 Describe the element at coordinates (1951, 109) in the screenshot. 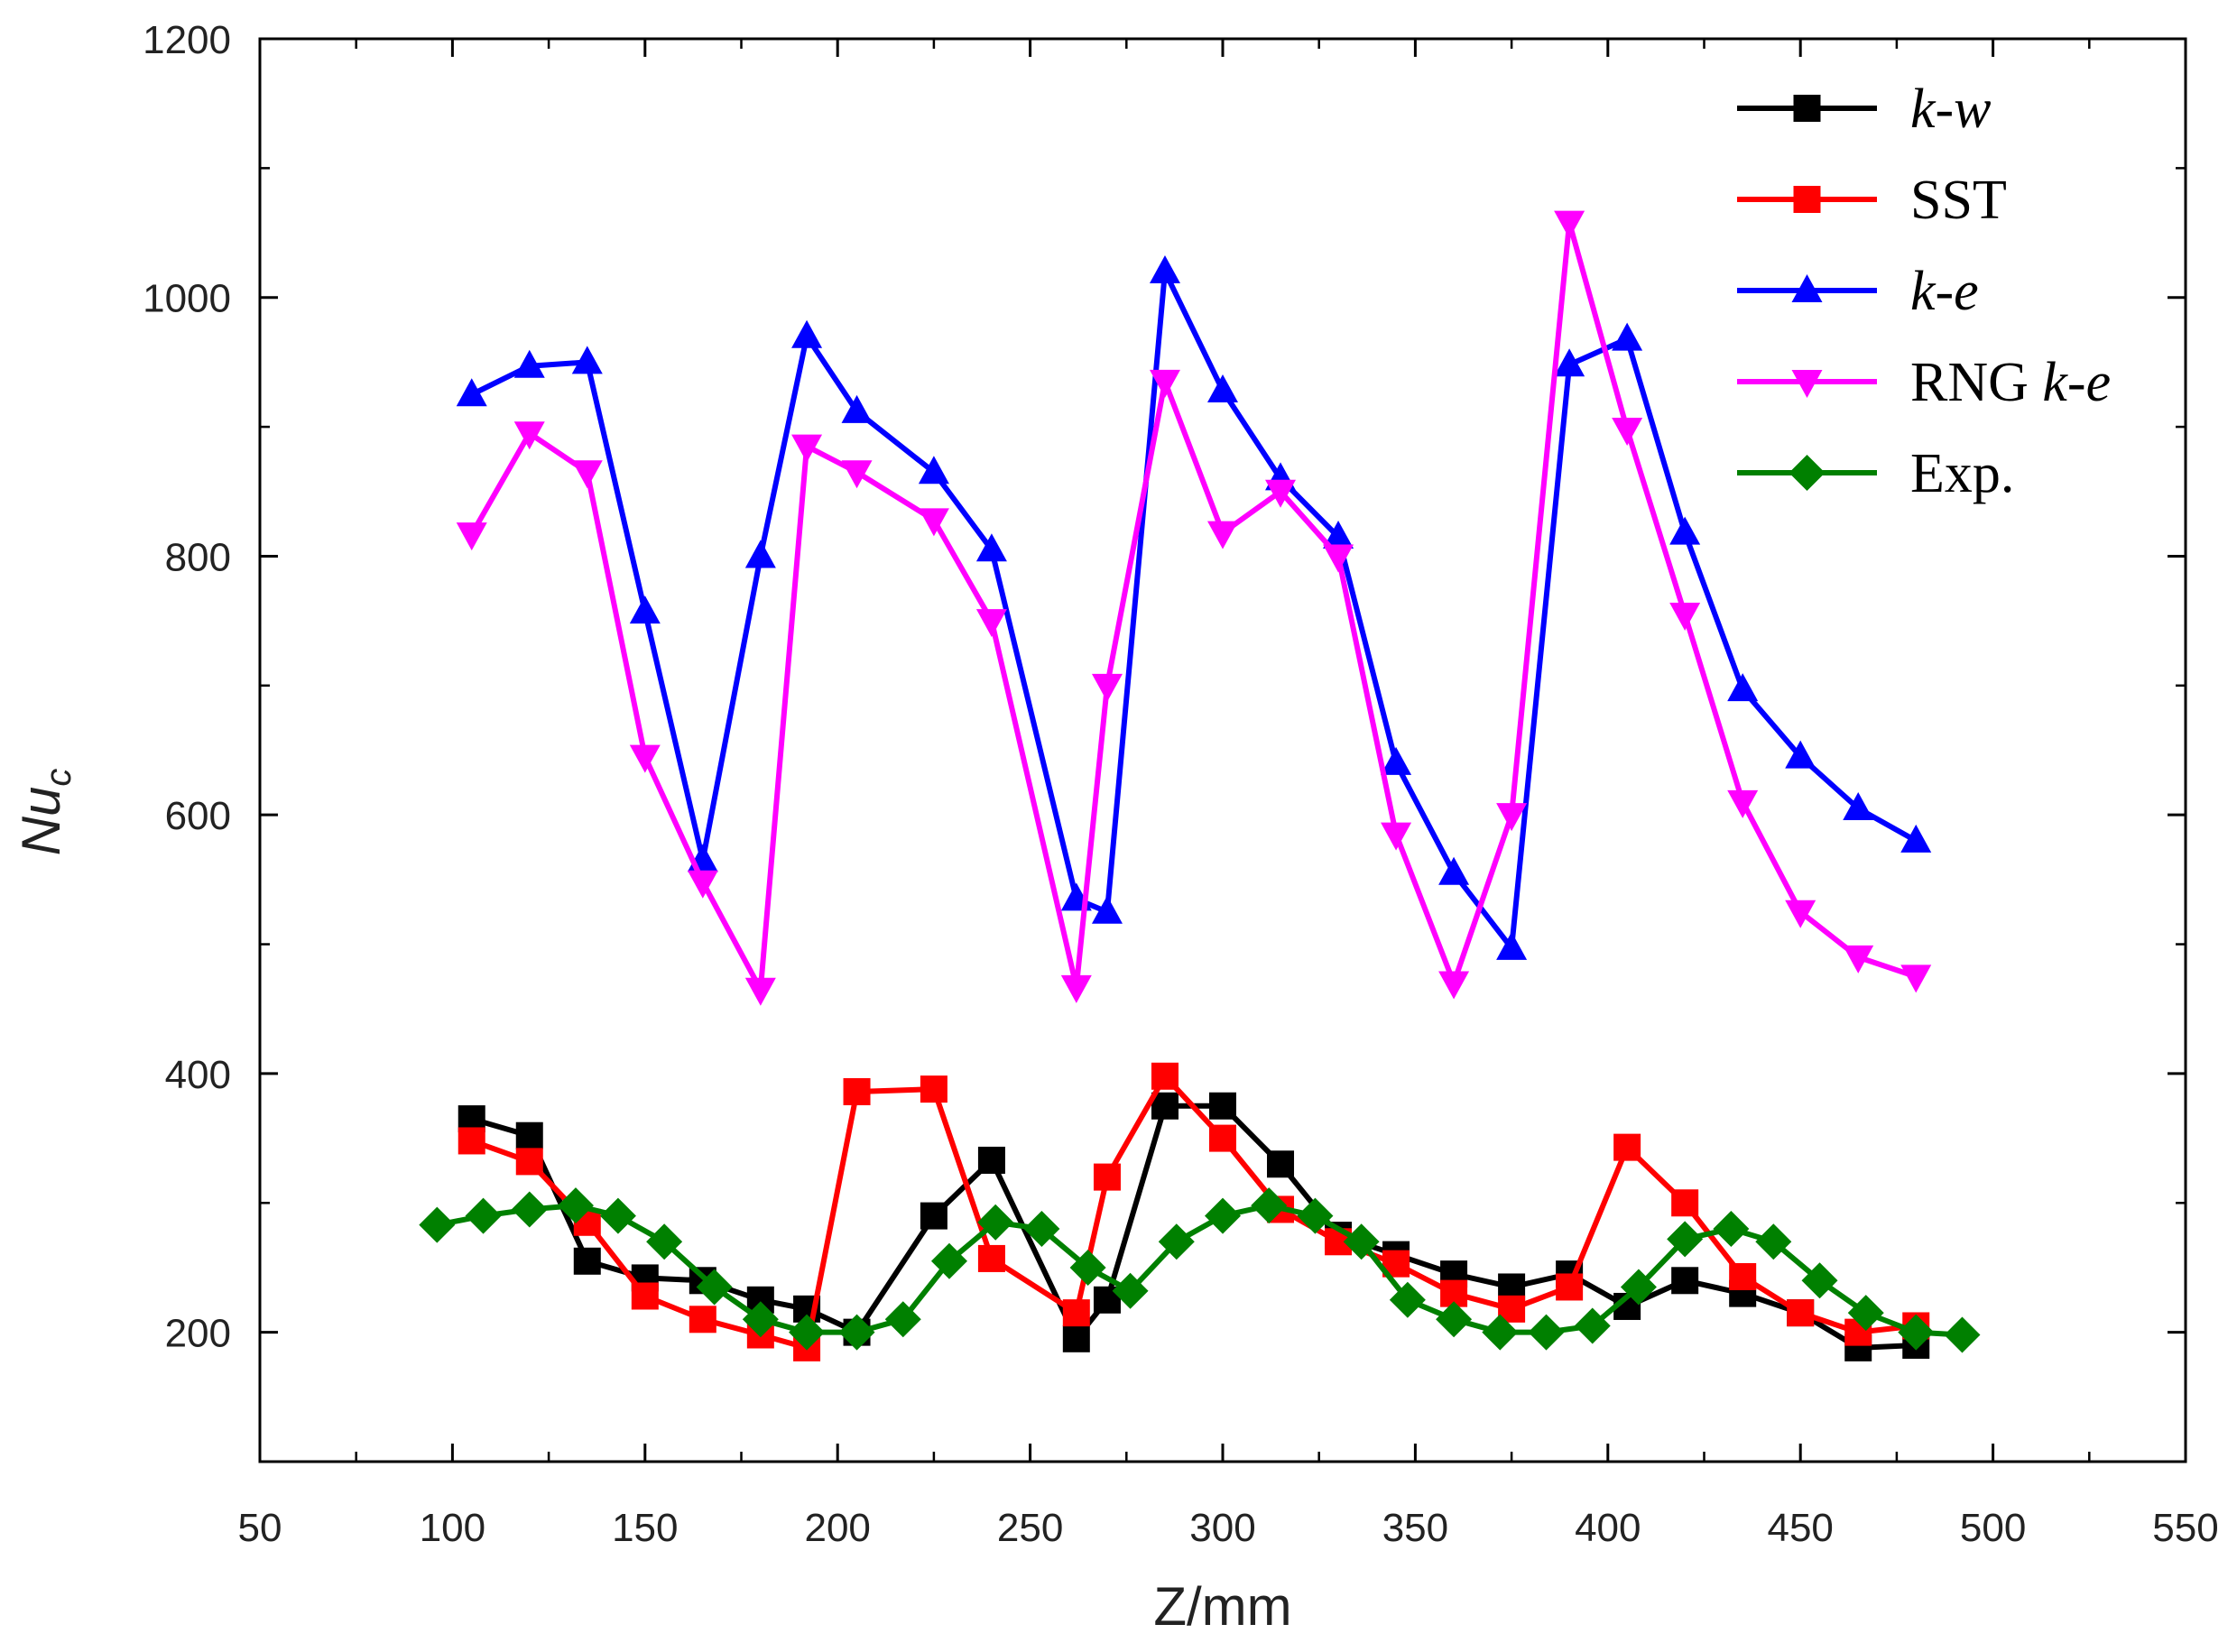

I see `legend-label: k-w` at that location.